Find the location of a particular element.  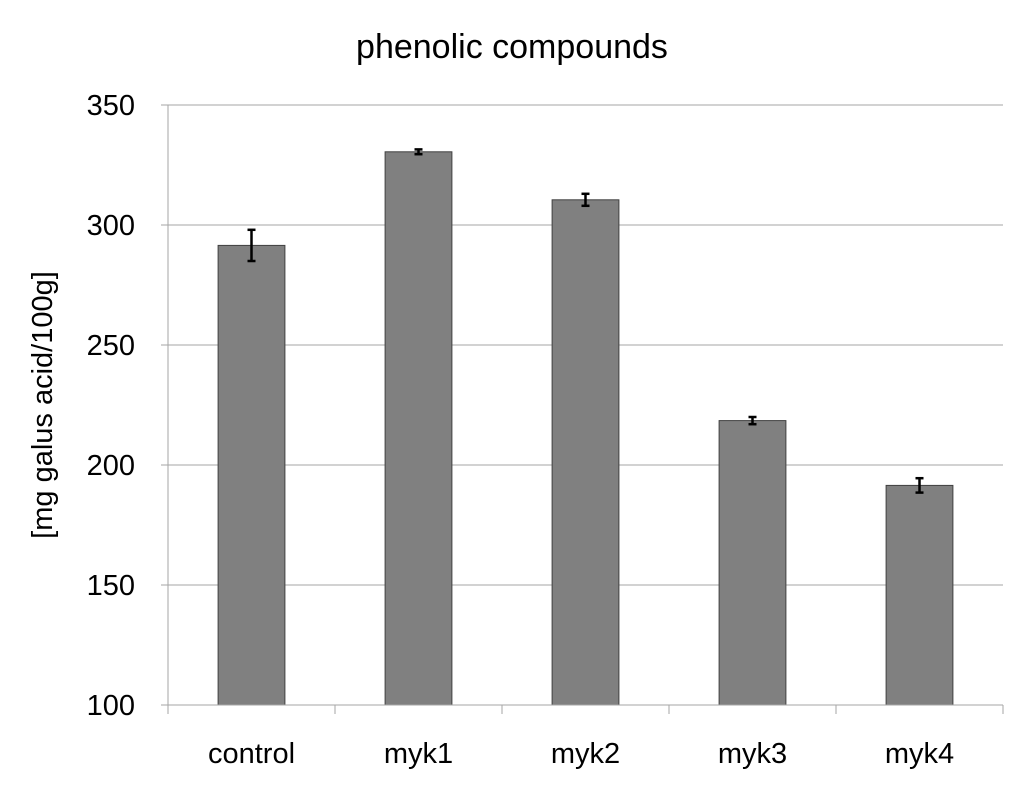

y-tick-label: 150 is located at coordinates (111, 586).